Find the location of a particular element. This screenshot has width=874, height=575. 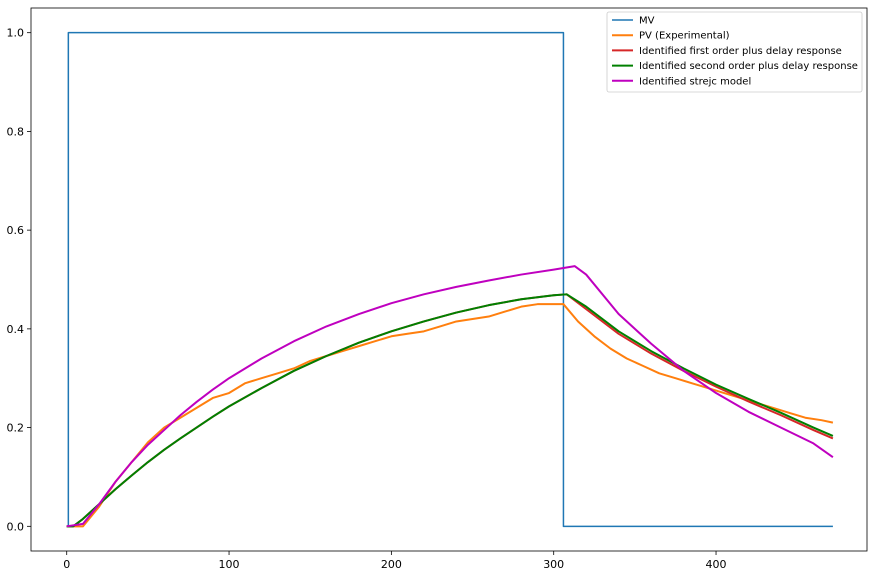

x-tick-label: 200 is located at coordinates (391, 564).